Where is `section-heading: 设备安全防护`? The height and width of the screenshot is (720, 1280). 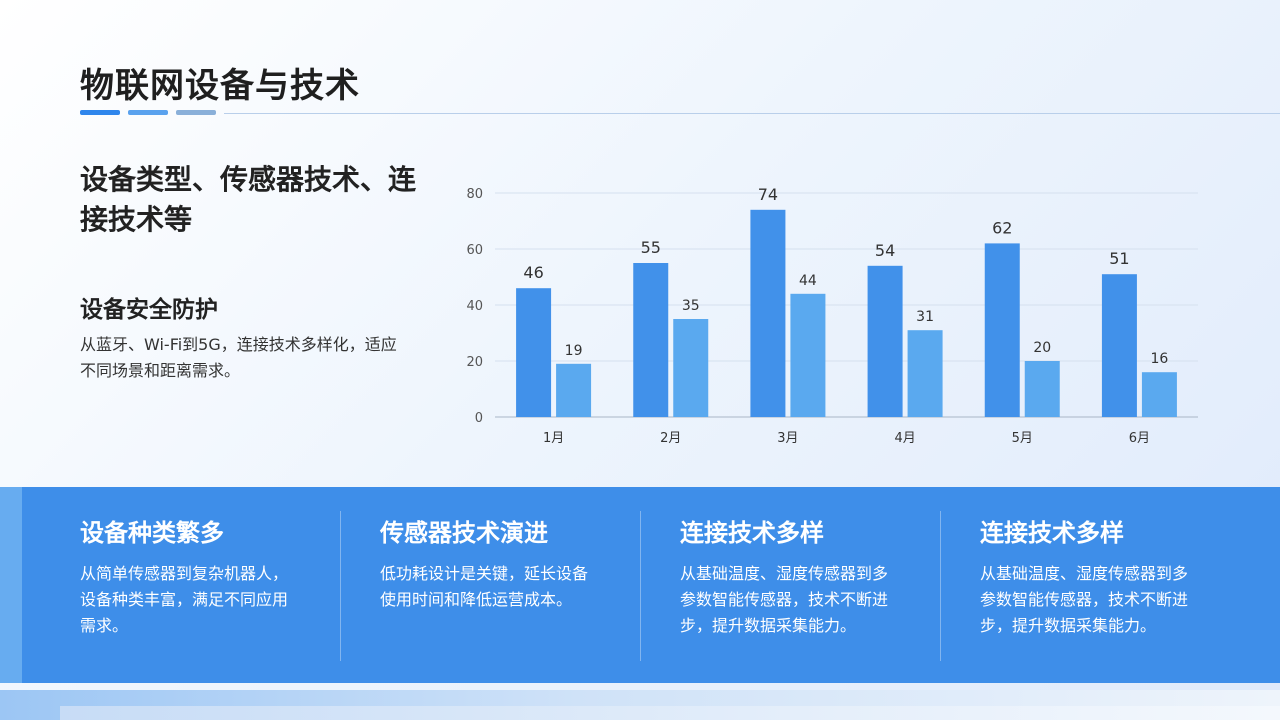 section-heading: 设备安全防护 is located at coordinates (149, 310).